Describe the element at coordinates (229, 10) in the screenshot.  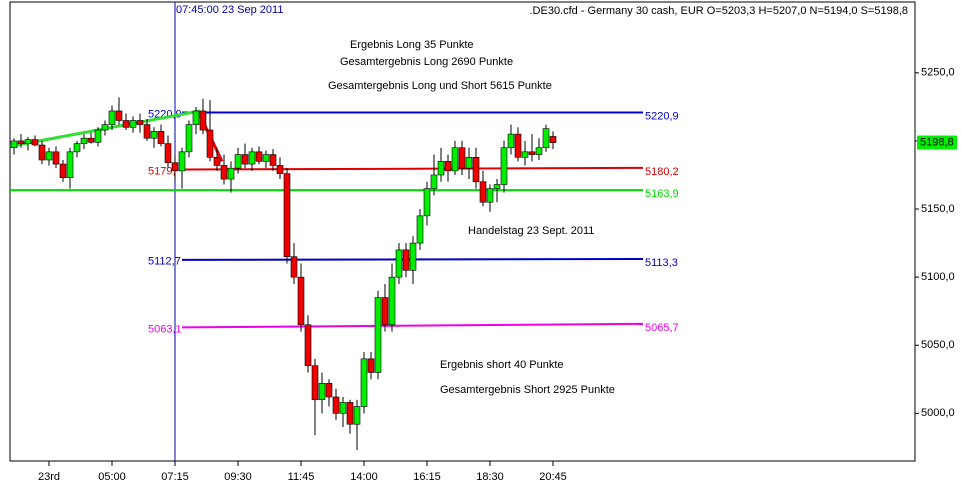
I see `cursor-label: 07:45:00 23 Sep 2011` at that location.